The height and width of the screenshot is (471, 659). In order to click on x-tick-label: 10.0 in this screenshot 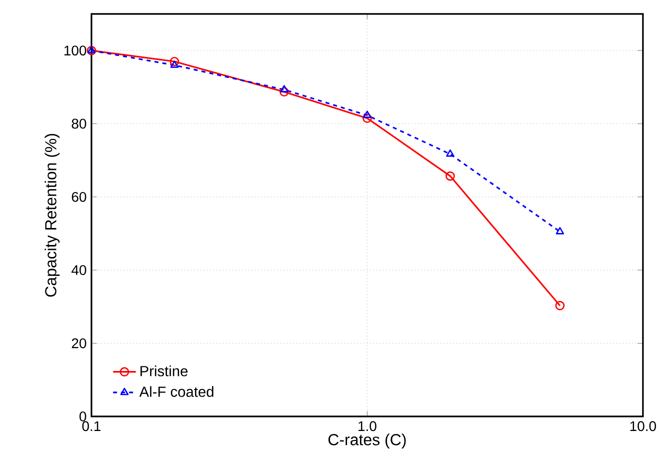, I will do `click(643, 426)`.